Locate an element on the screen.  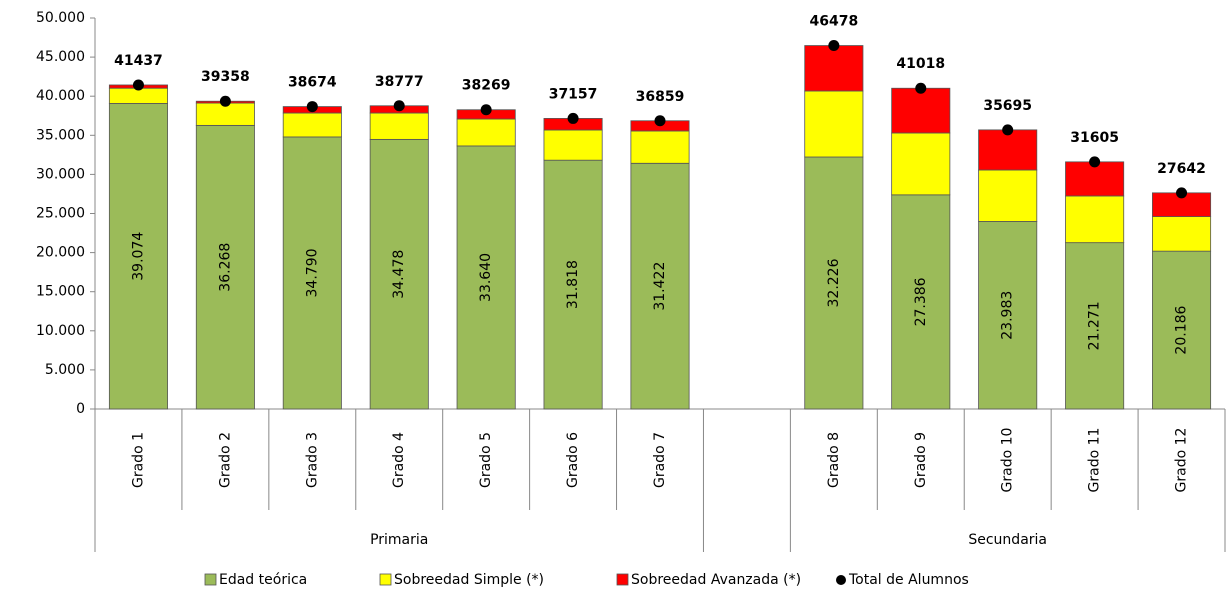
y-tick-label: 10.000 is located at coordinates (60, 331).